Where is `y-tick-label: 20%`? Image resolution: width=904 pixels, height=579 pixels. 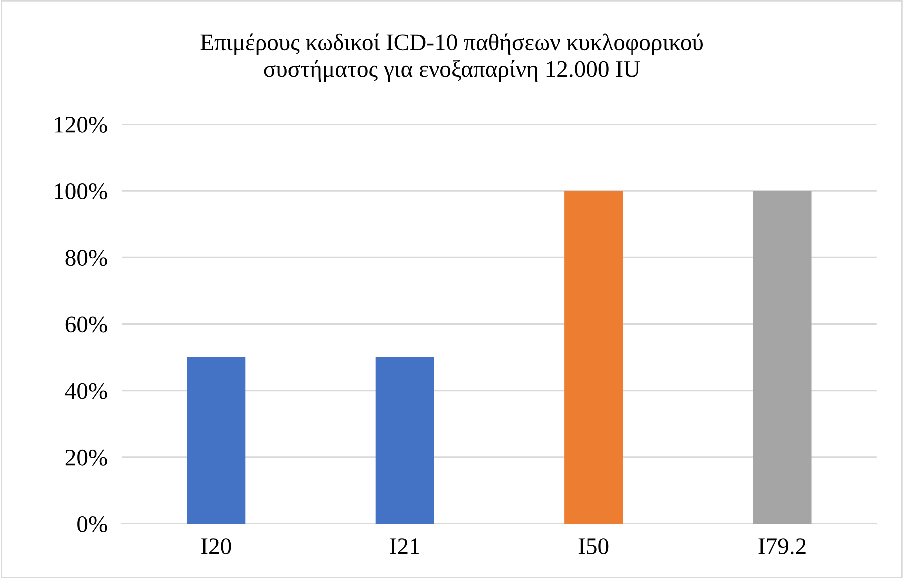
y-tick-label: 20% is located at coordinates (87, 458).